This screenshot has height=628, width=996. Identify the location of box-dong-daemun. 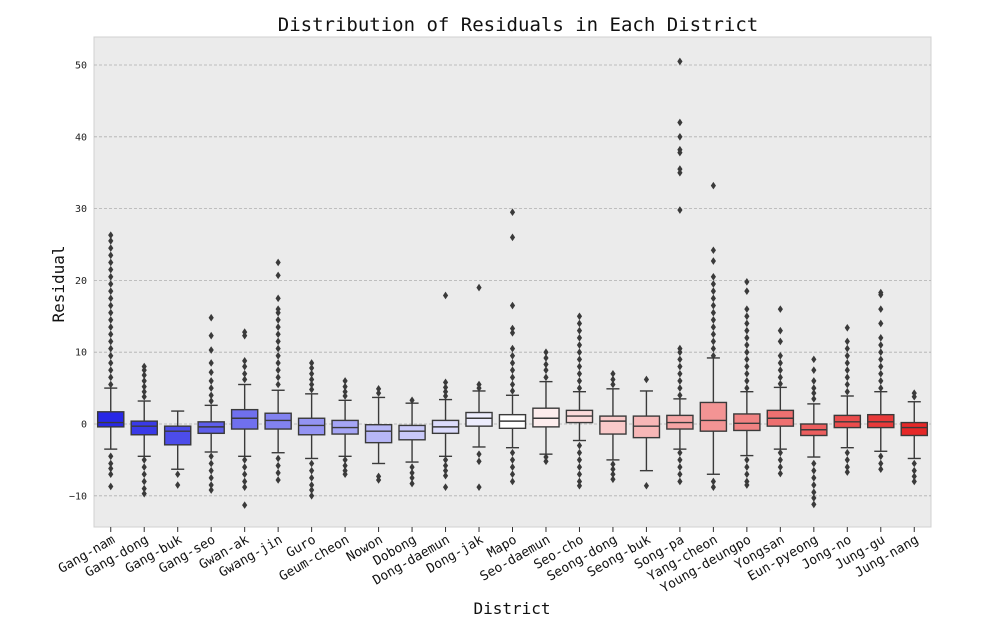
(445, 391).